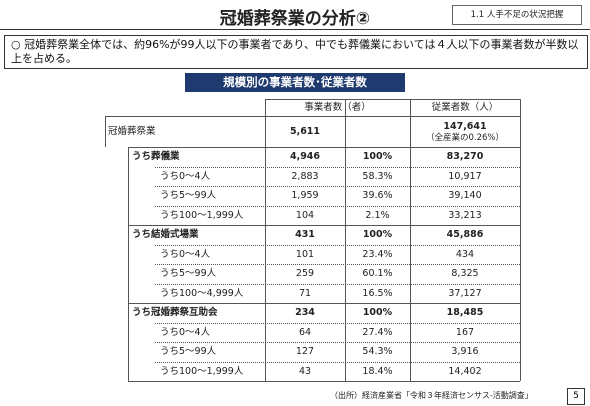 Image resolution: width=590 pixels, height=406 pixels. Describe the element at coordinates (295, 19) in the screenshot. I see `page-title: 冠婚葬祭業の分析②` at that location.